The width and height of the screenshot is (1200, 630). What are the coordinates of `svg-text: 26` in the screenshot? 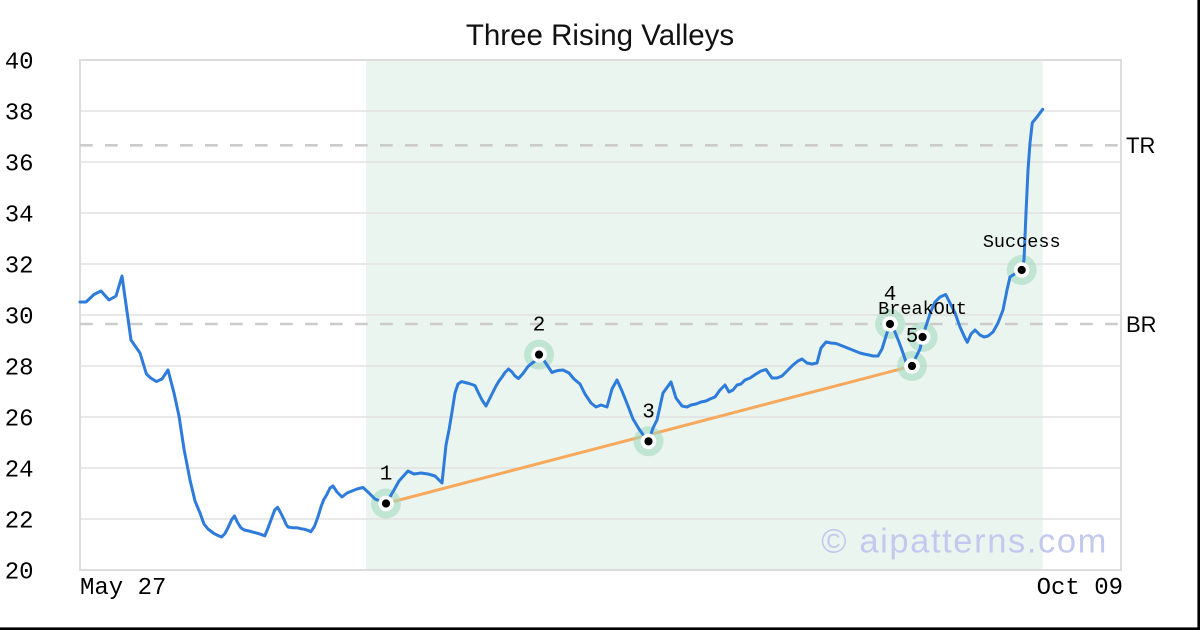 It's located at (19, 420).